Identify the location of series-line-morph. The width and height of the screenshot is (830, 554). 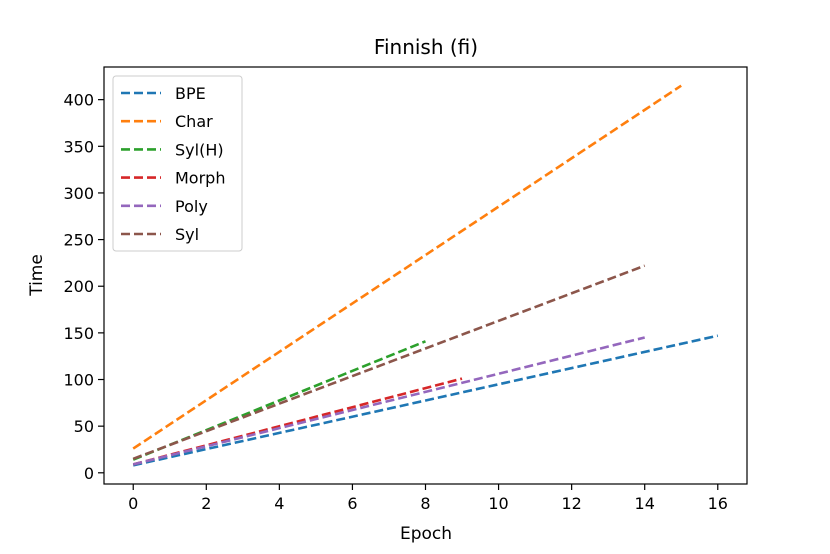
(297, 421).